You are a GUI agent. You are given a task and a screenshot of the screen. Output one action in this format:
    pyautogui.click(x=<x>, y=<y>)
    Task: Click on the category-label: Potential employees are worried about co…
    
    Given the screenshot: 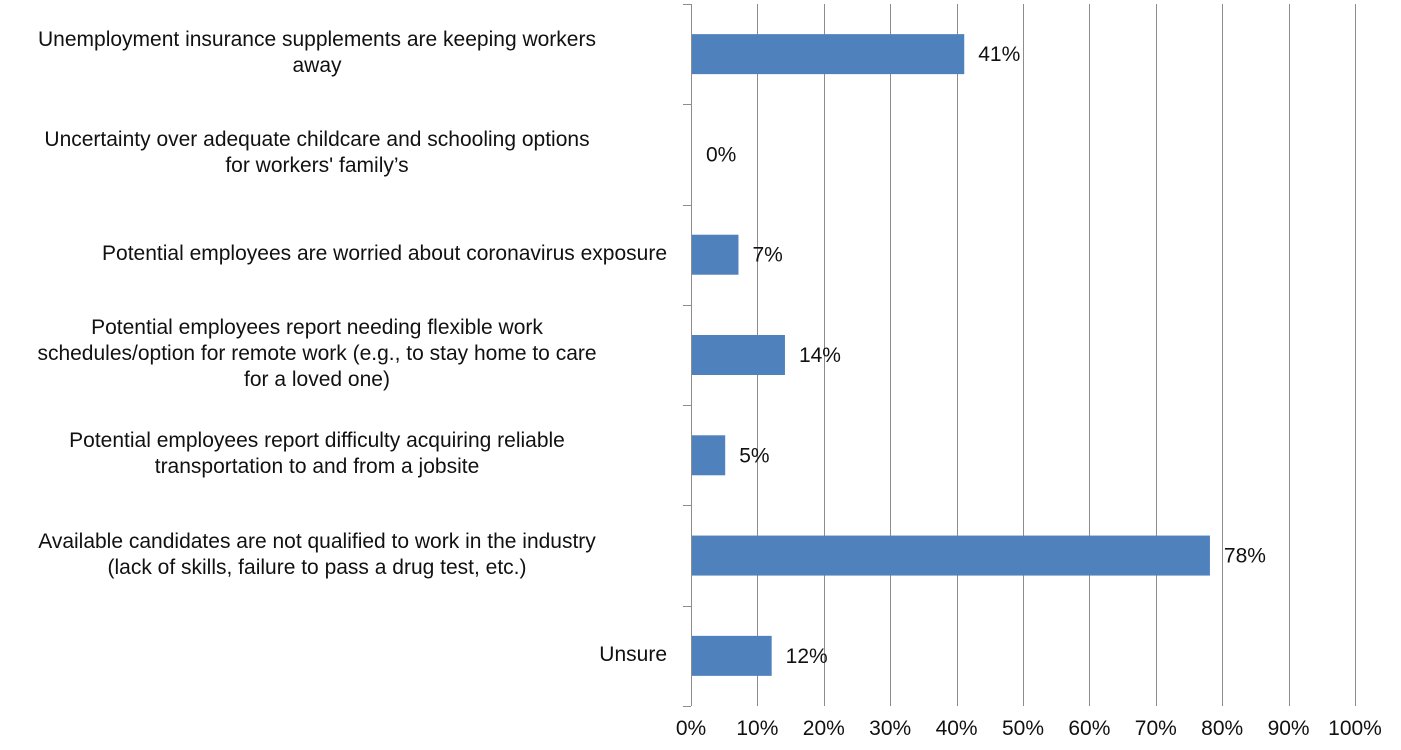 What is the action you would take?
    pyautogui.click(x=384, y=253)
    